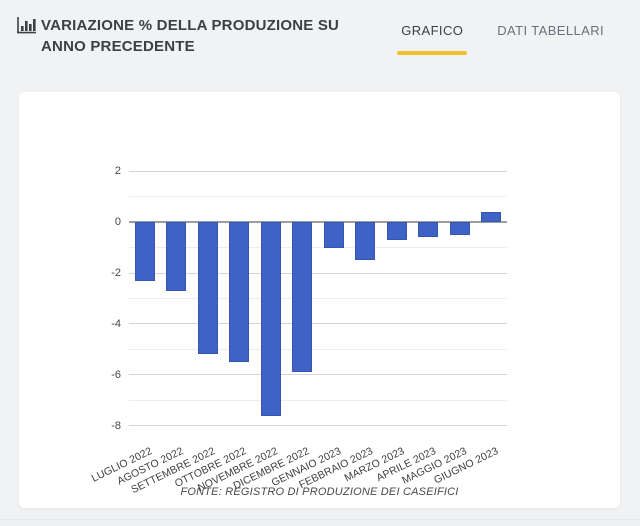 Image resolution: width=640 pixels, height=526 pixels. What do you see at coordinates (333, 235) in the screenshot?
I see `bar-gennaio-2023` at bounding box center [333, 235].